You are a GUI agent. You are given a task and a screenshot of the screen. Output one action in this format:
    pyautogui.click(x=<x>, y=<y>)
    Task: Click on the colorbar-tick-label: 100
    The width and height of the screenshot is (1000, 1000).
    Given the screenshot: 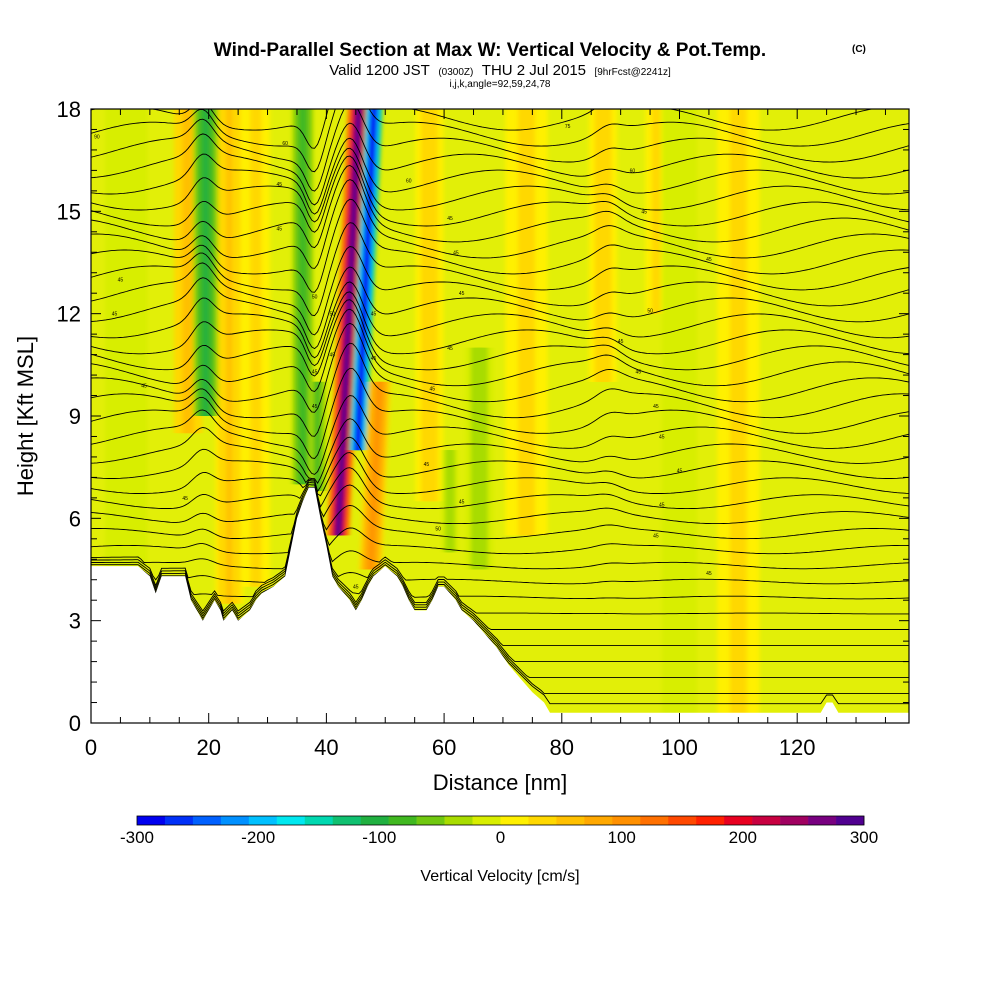 What is the action you would take?
    pyautogui.click(x=622, y=837)
    